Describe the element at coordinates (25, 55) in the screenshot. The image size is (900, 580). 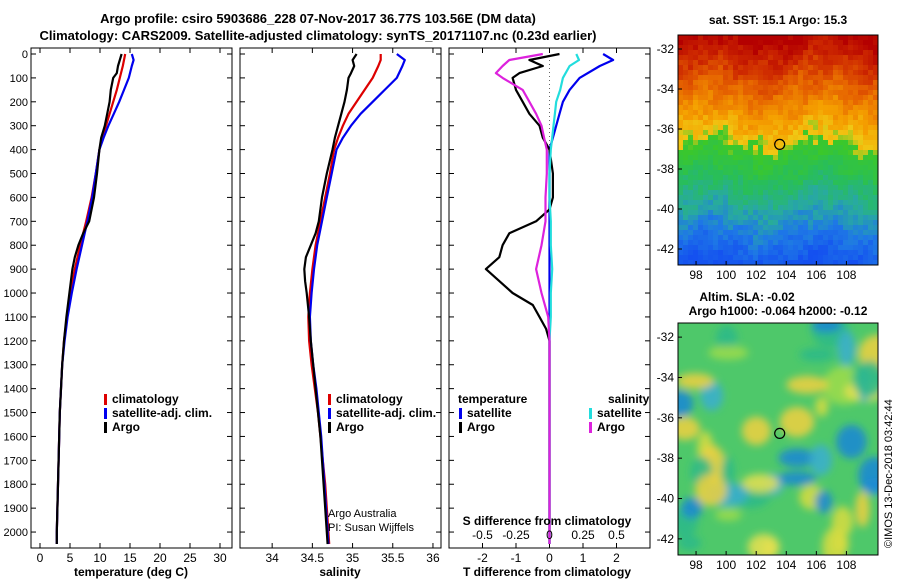
I see `depth-tick-label: 0` at that location.